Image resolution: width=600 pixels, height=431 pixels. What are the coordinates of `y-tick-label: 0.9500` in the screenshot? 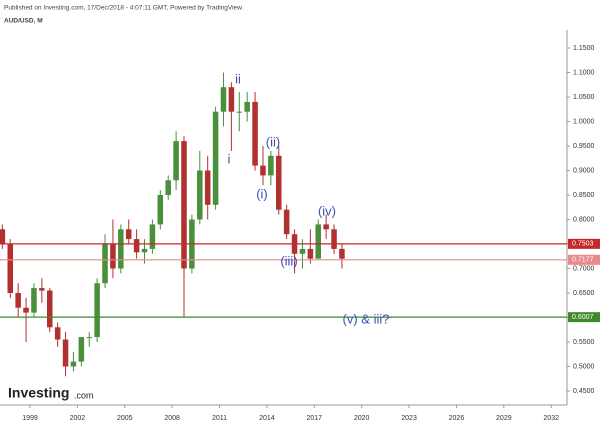 It's located at (584, 146).